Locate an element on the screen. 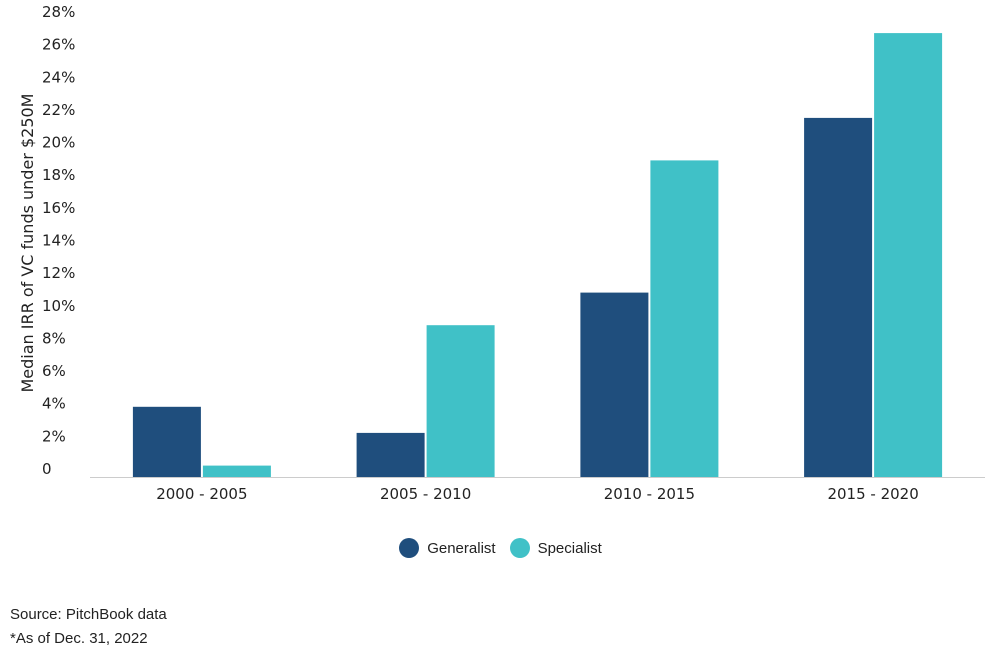 The image size is (1001, 652). x-tick-label: 2010 - 2015 is located at coordinates (649, 494).